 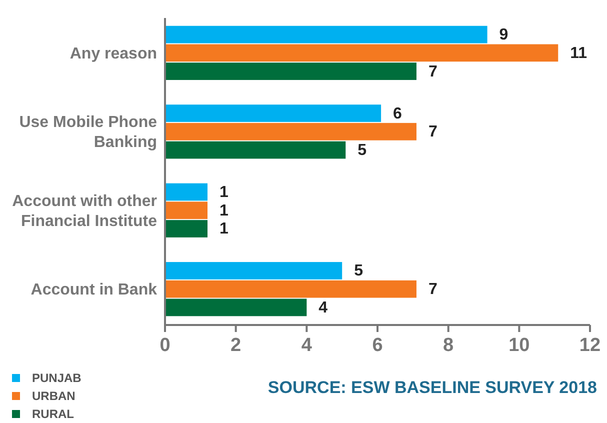 What do you see at coordinates (53, 414) in the screenshot?
I see `legend-label: RURAL` at bounding box center [53, 414].